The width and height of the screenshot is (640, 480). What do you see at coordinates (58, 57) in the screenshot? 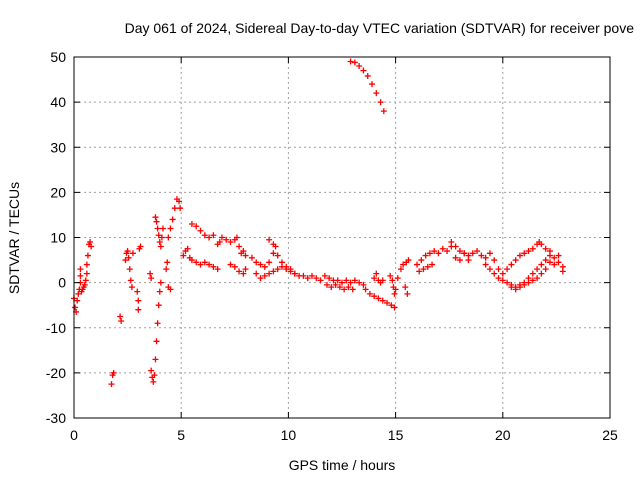
I see `y-tick-label: 50` at bounding box center [58, 57].